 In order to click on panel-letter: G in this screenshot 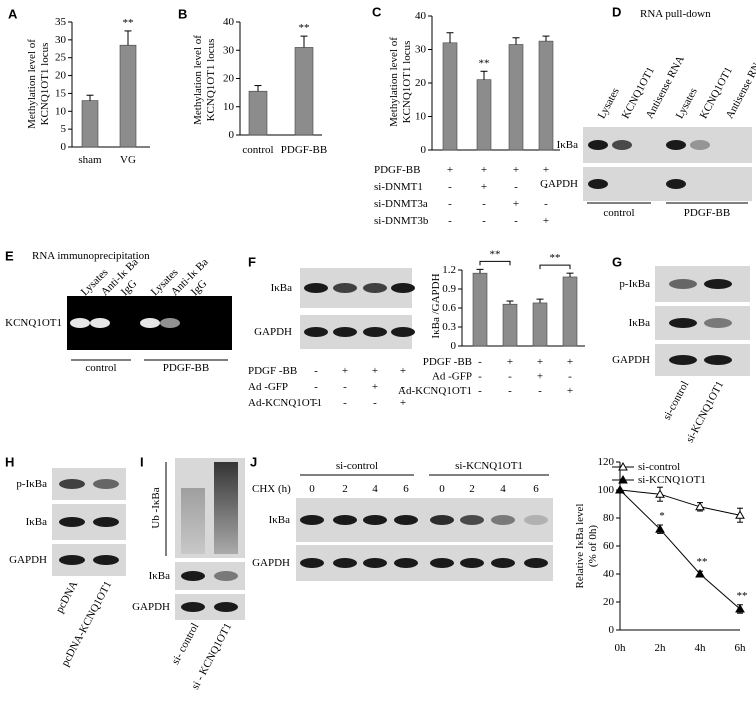, I will do `click(617, 262)`.